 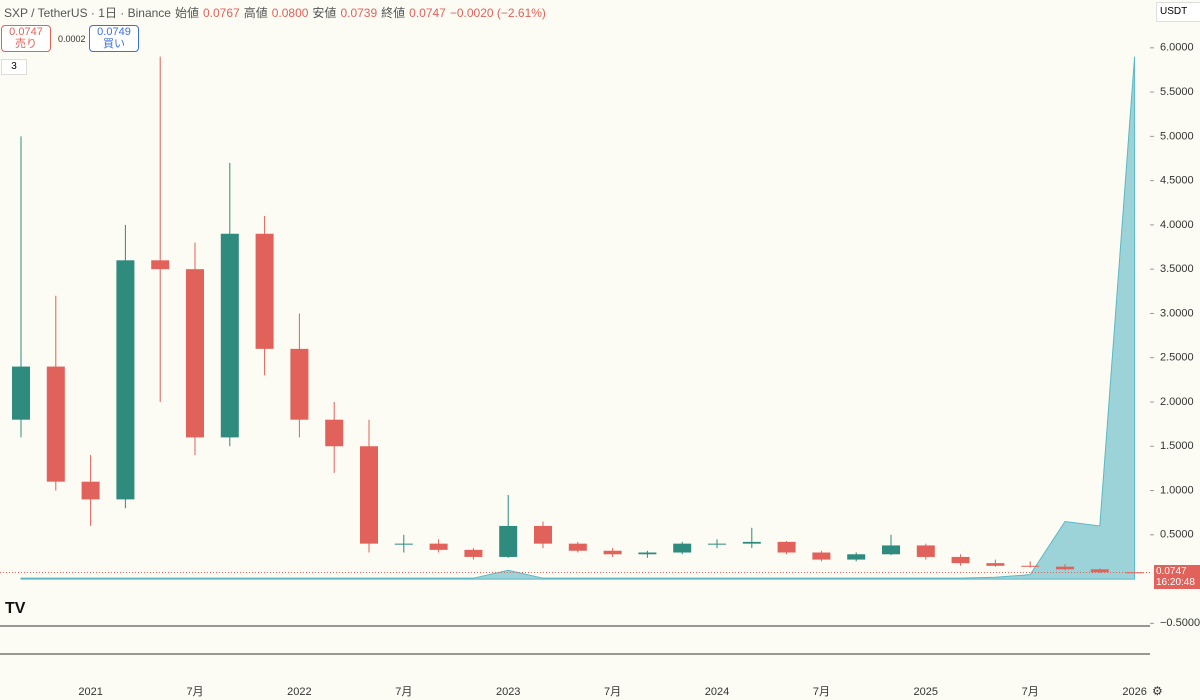 I want to click on y-tick-label: 4.5000, so click(x=1177, y=181).